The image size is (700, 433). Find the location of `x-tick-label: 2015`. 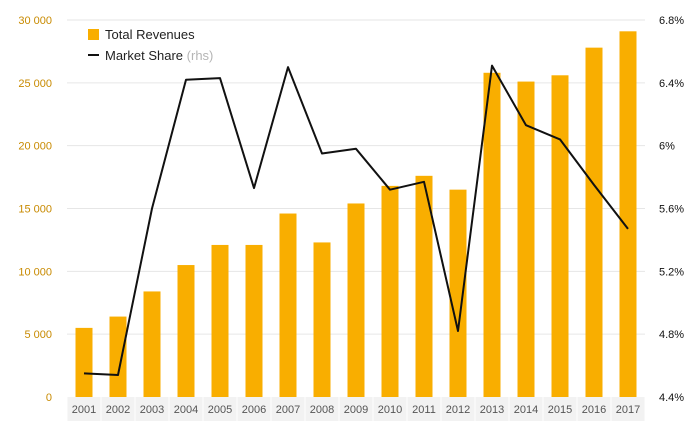

x-tick-label: 2015 is located at coordinates (560, 410).